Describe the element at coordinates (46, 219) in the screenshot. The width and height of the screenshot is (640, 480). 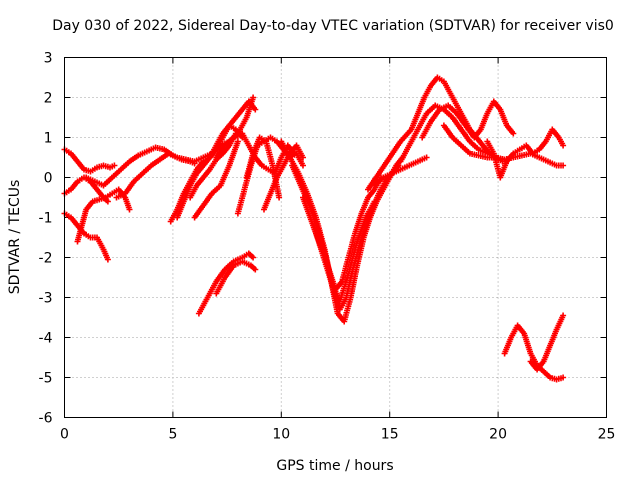
I see `y-tick-label: -1` at that location.